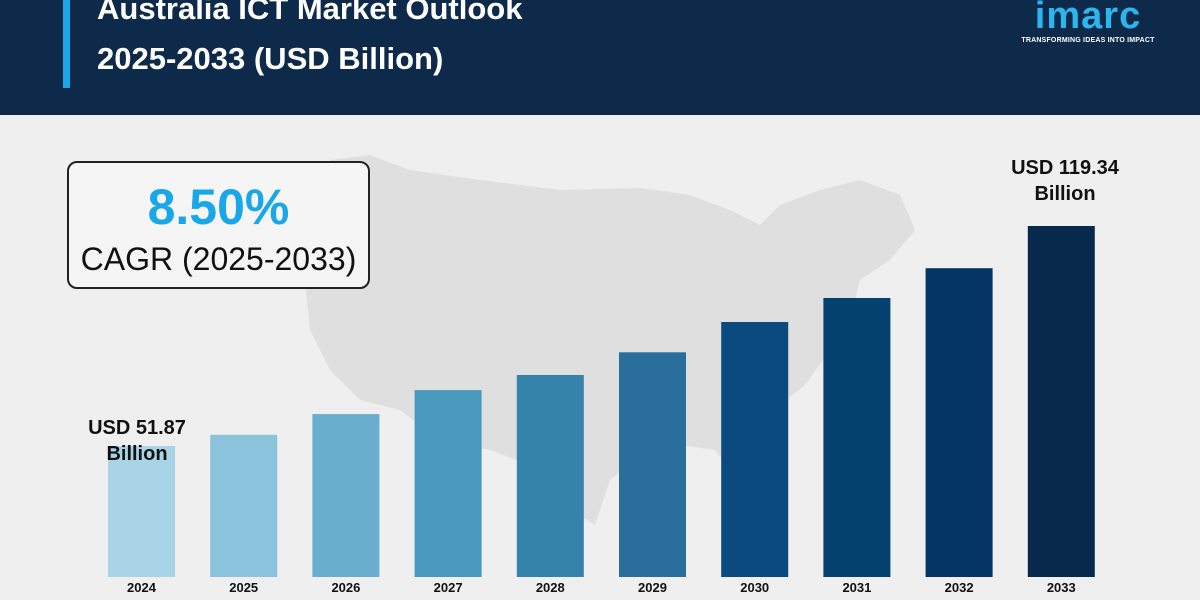 This screenshot has width=1200, height=600. I want to click on callout-last-bar: USD 119.34 Billion, so click(1065, 181).